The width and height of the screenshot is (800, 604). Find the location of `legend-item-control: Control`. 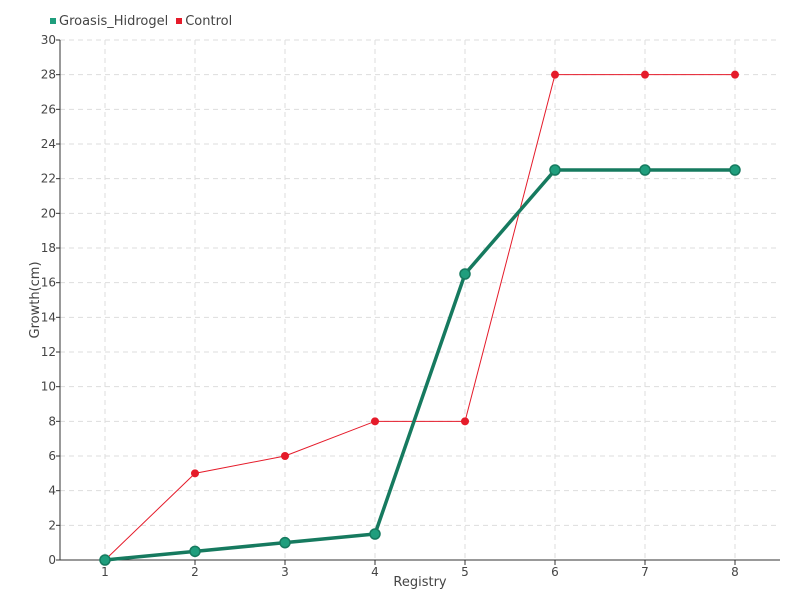

legend-item-control: Control is located at coordinates (204, 21).